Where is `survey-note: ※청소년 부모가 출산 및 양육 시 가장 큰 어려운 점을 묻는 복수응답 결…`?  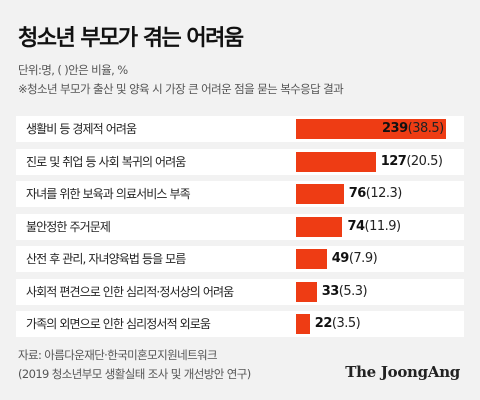 survey-note: ※청소년 부모가 출산 및 양육 시 가장 큰 어려운 점을 묻는 복수응답 결… is located at coordinates (181, 89).